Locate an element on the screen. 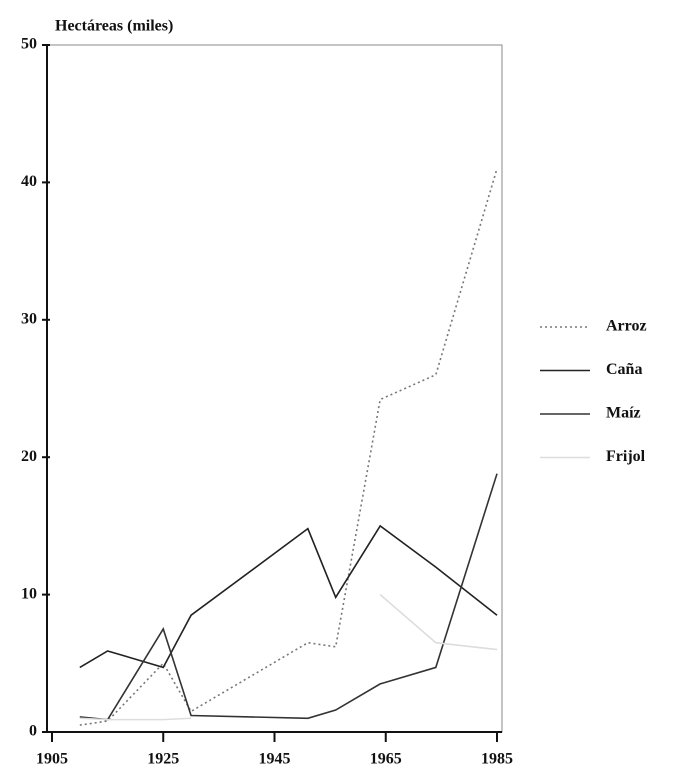 Image resolution: width=674 pixels, height=777 pixels. y-tick-label: 20 is located at coordinates (29, 456).